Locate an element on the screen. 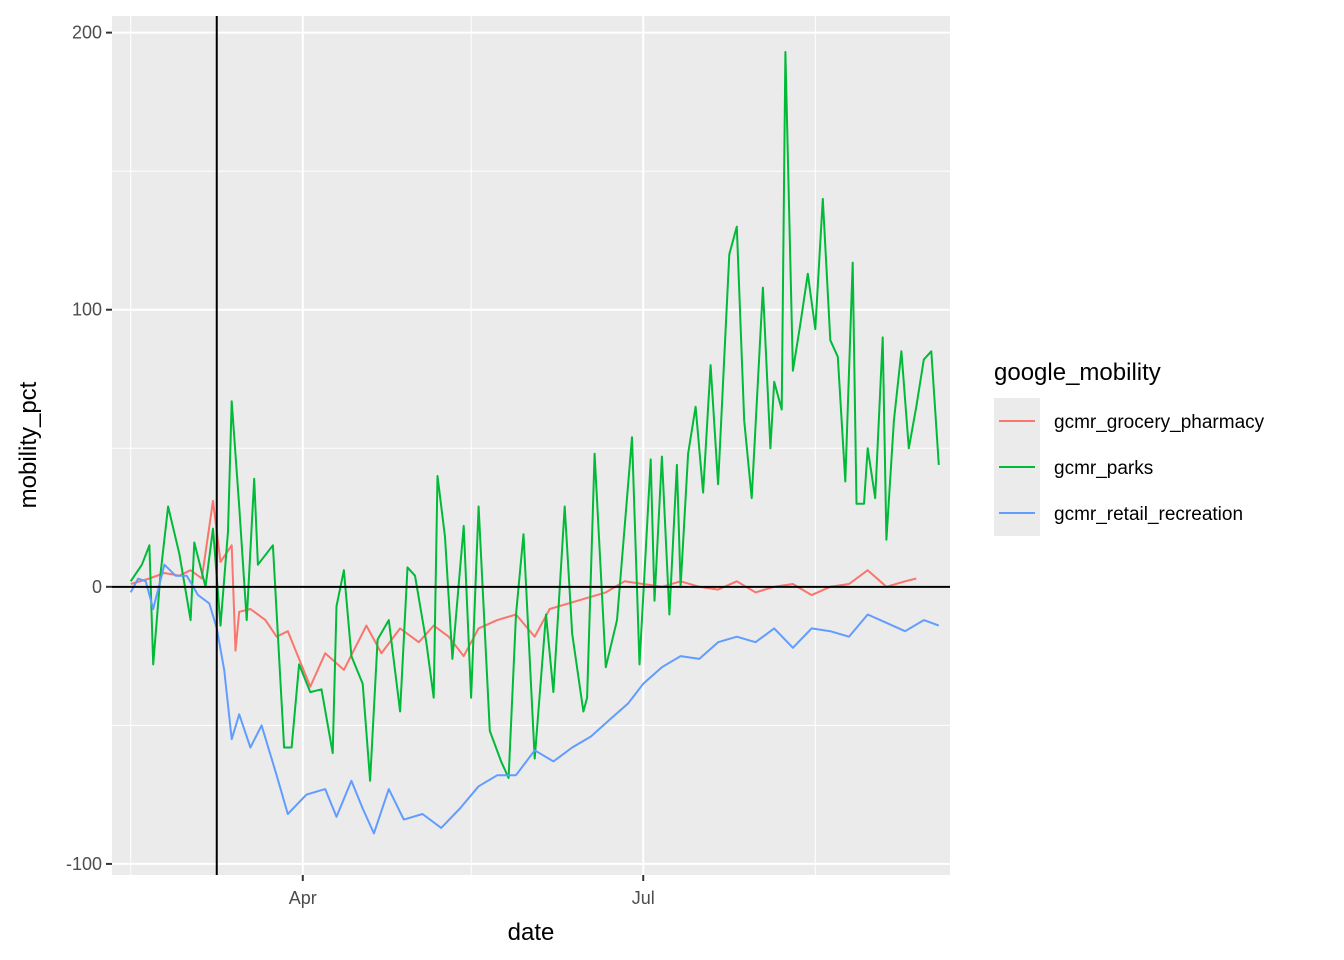 Image resolution: width=1344 pixels, height=960 pixels. y-axis: -100 0 100 200 is located at coordinates (89, 448).